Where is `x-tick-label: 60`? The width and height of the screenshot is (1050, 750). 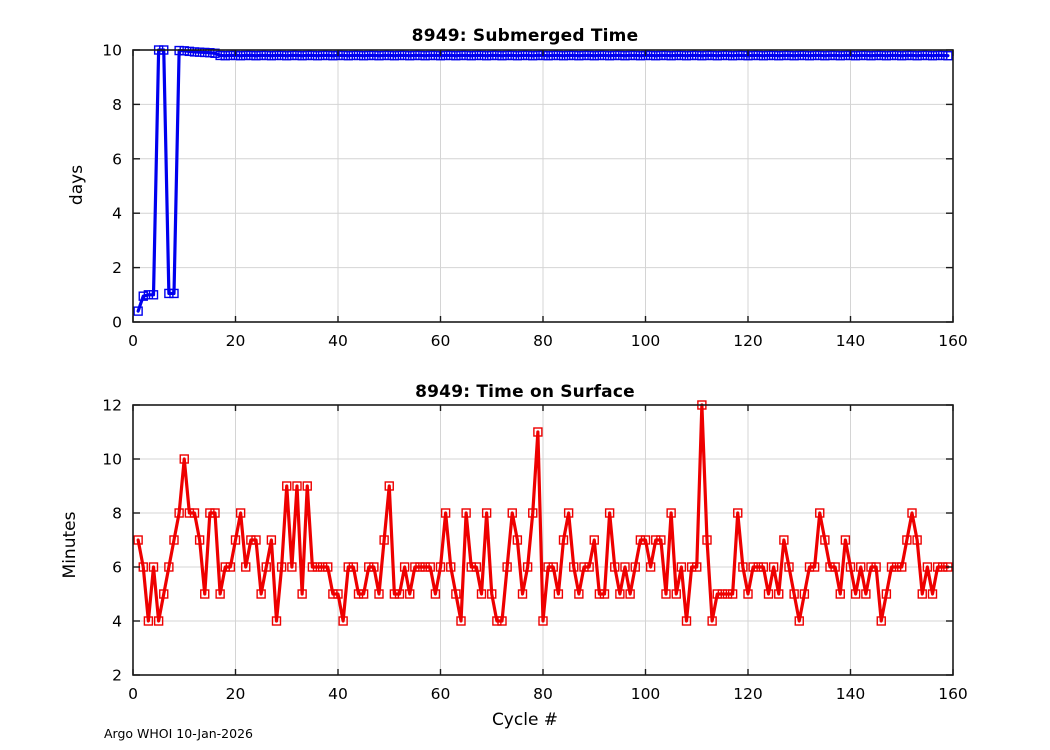 x-tick-label: 60 is located at coordinates (441, 341).